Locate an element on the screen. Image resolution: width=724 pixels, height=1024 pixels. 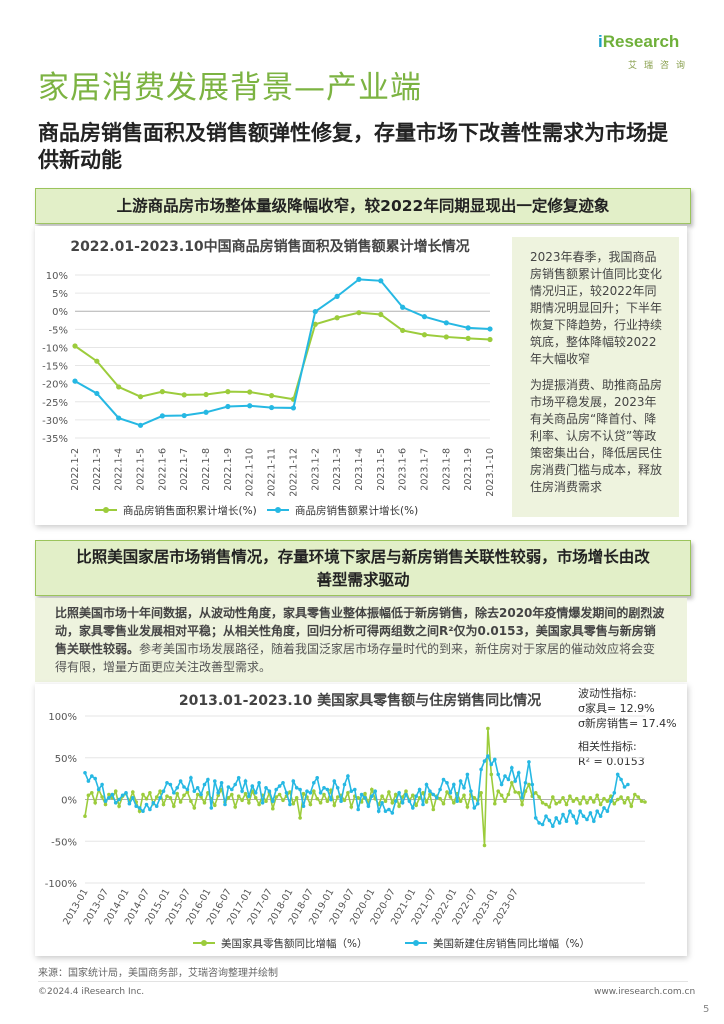
section2-banner-line1: 比照美国家居市场销售情况，存量环境下家居与新房销售关联性较弱，市场增长由改 is located at coordinates (363, 557).